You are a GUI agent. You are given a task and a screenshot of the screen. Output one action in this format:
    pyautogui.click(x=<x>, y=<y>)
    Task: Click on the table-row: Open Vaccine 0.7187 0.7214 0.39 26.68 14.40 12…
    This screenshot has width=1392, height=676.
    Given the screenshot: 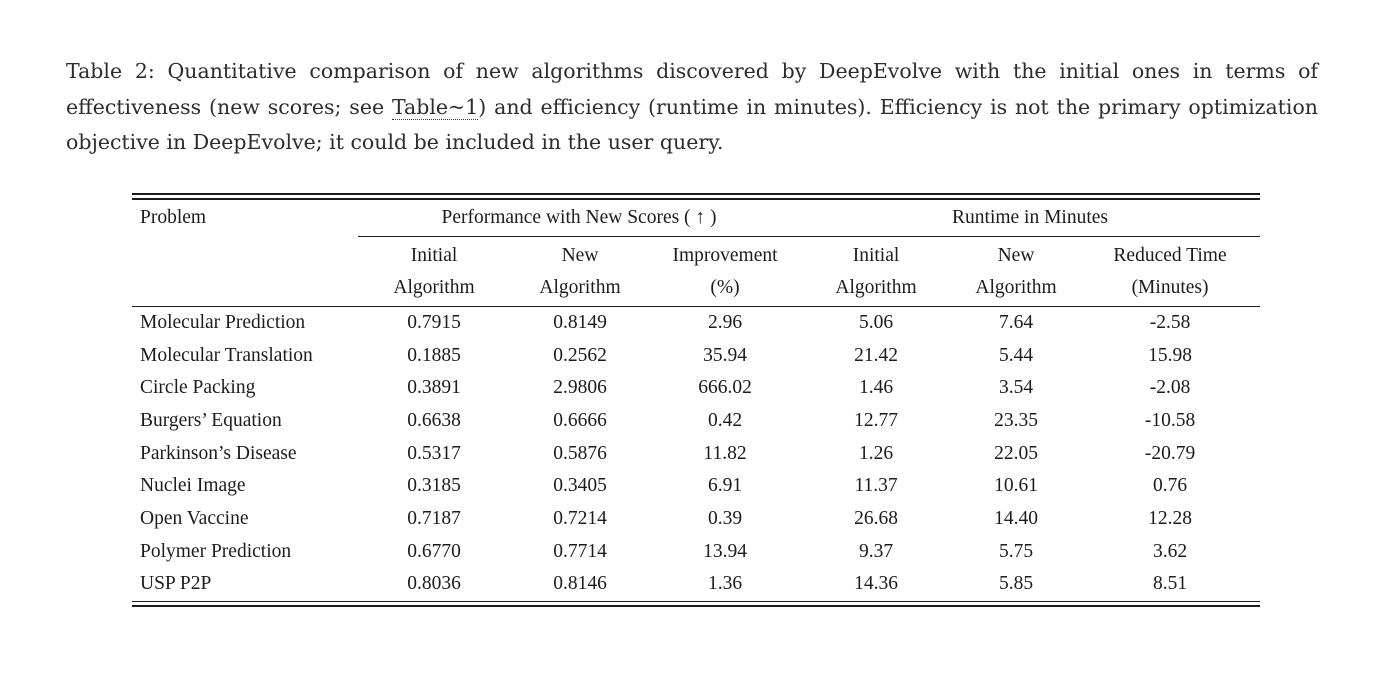 What is the action you would take?
    pyautogui.click(x=696, y=519)
    